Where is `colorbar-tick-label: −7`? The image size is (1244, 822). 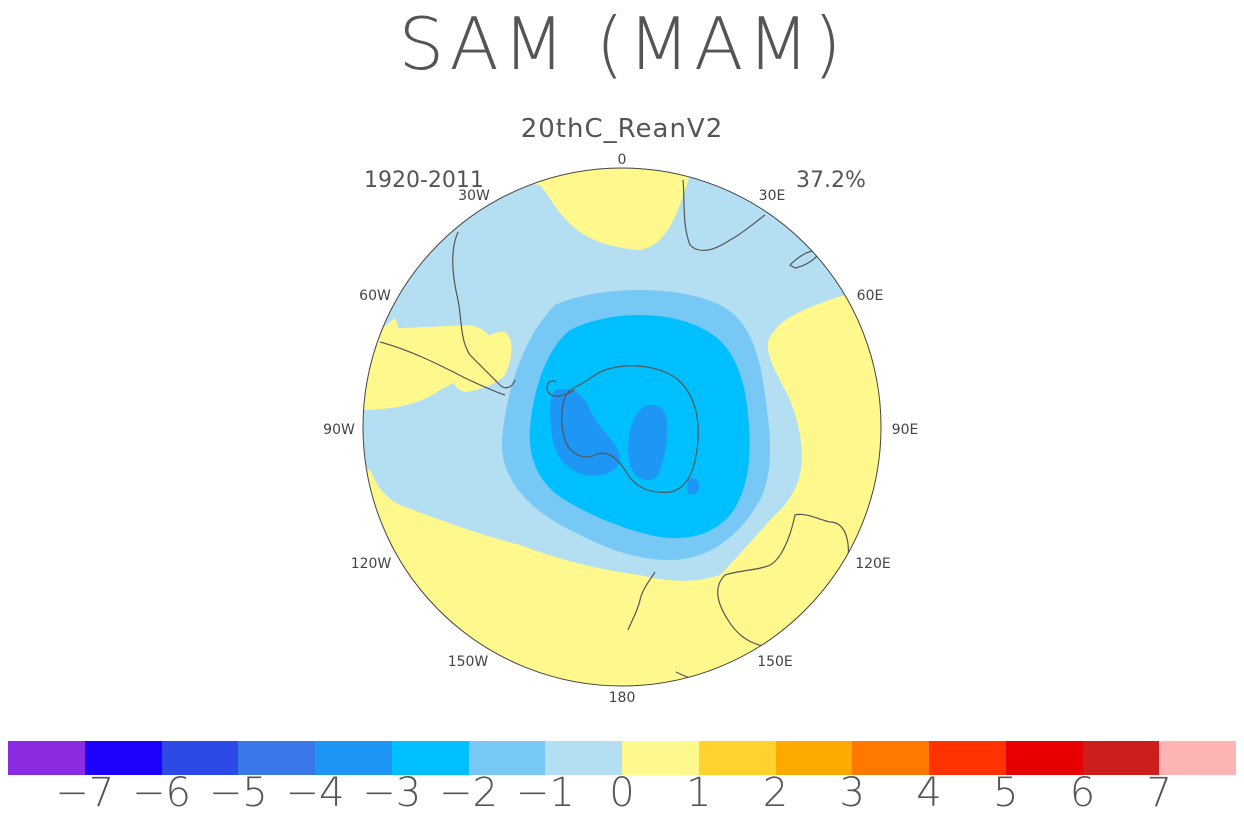 colorbar-tick-label: −7 is located at coordinates (85, 793).